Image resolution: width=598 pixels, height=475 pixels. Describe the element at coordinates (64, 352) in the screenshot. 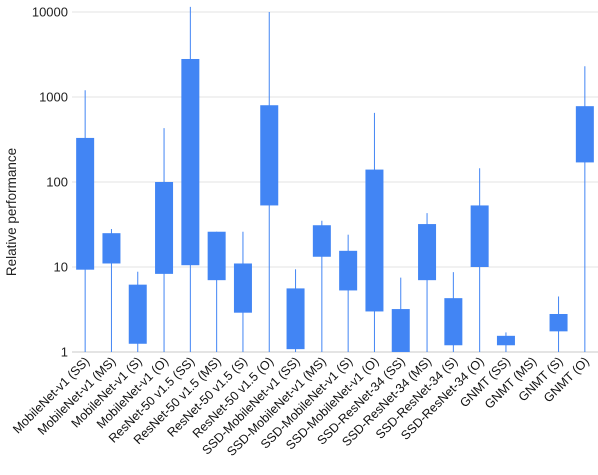

I see `y-tick-label: 1` at that location.